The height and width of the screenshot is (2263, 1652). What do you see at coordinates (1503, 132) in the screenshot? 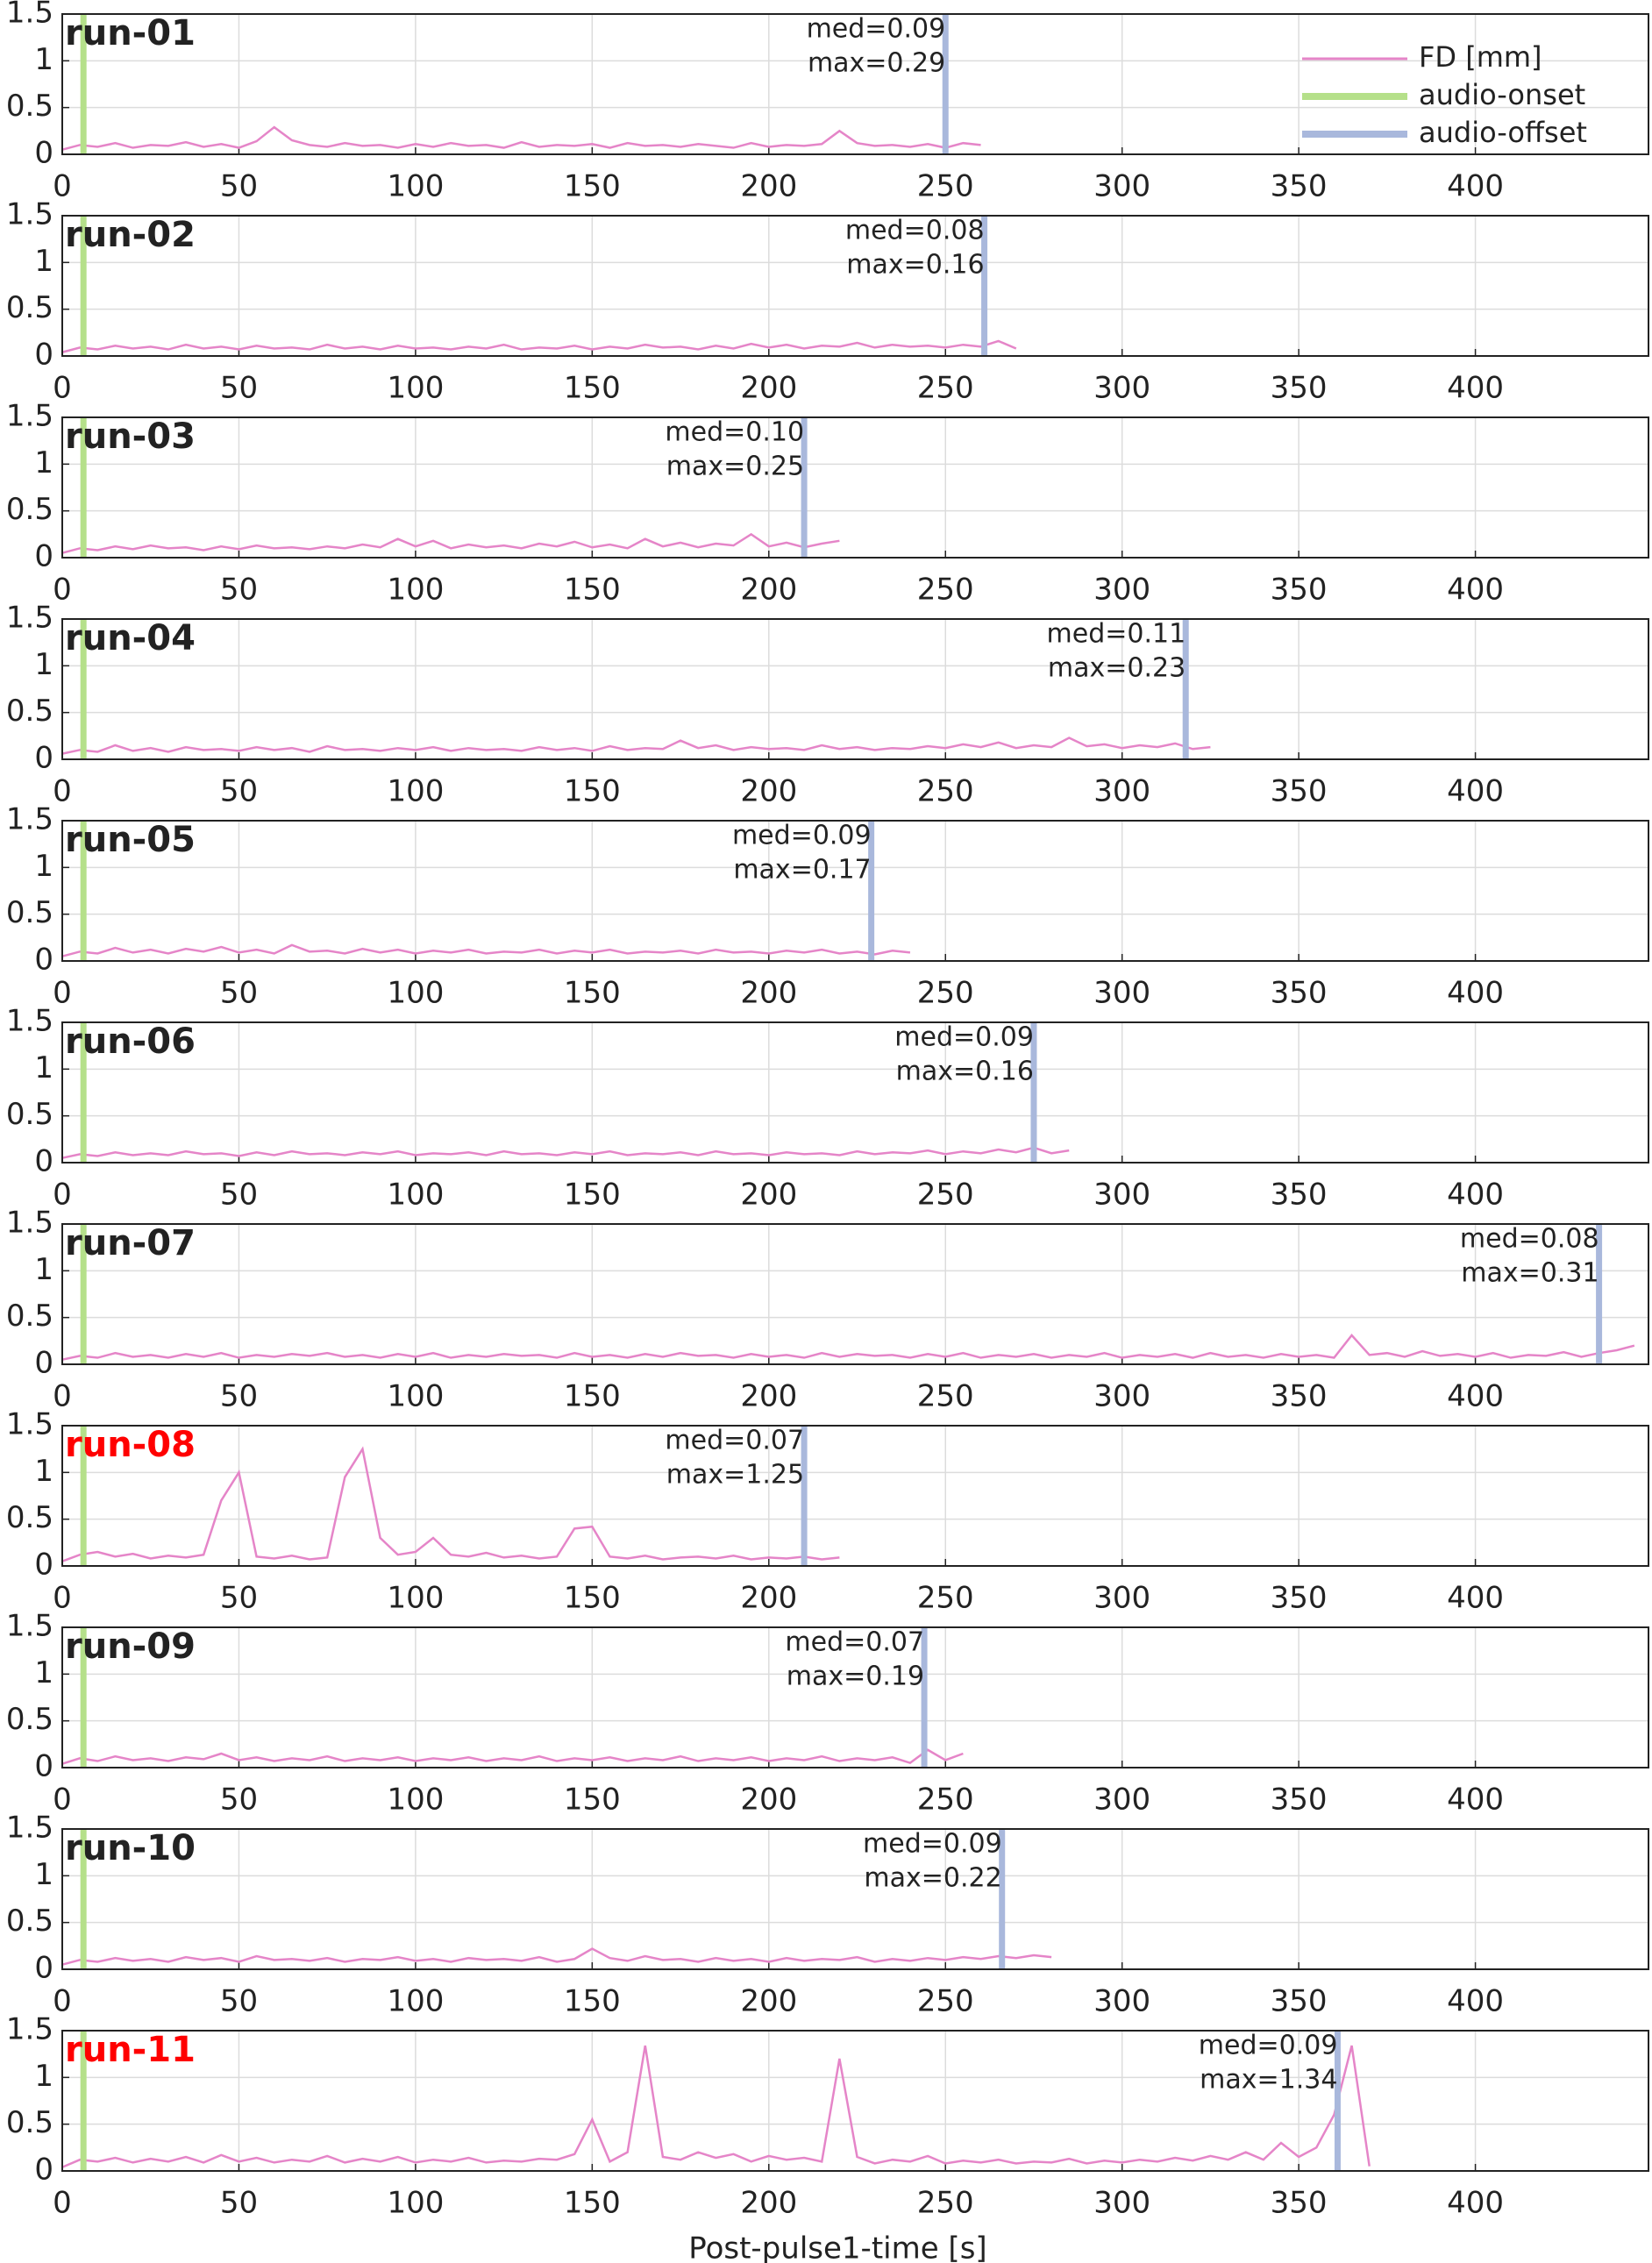
I see `legend-label: audio-offset` at bounding box center [1503, 132].